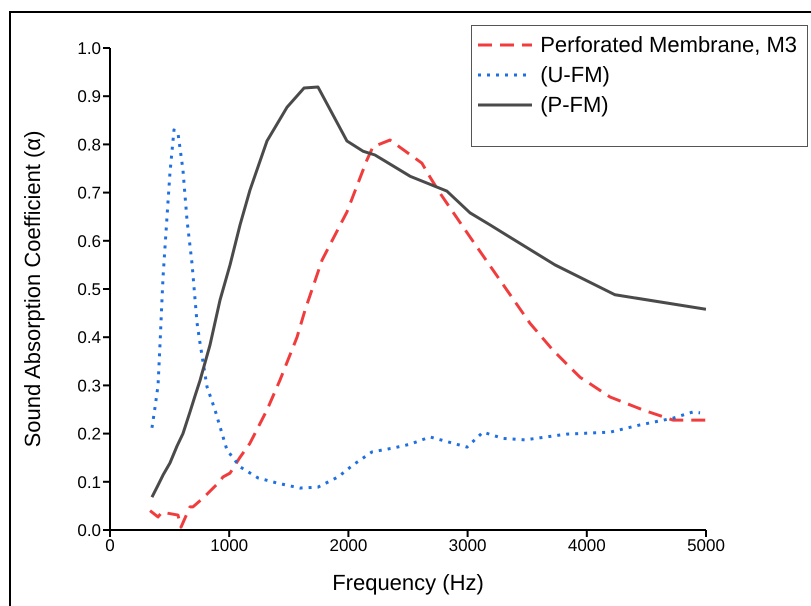 The height and width of the screenshot is (606, 811). What do you see at coordinates (575, 75) in the screenshot?
I see `legend-label: (U-FM)` at bounding box center [575, 75].